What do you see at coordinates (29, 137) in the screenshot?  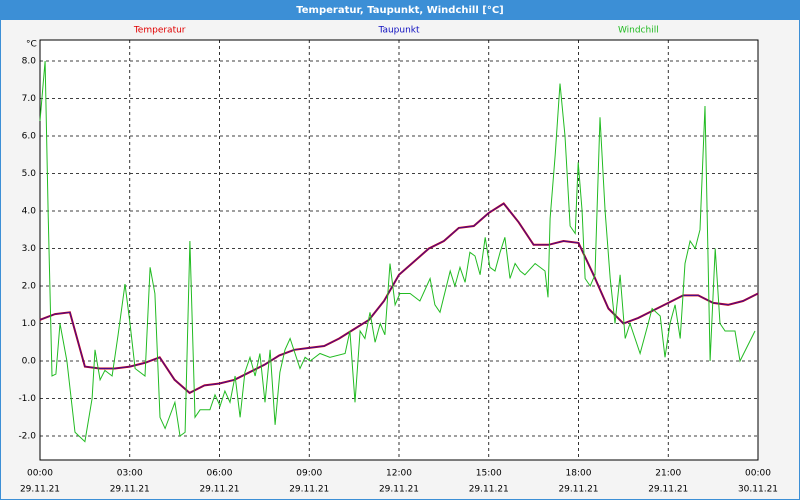 I see `y-tick-label: 6.0` at bounding box center [29, 137].